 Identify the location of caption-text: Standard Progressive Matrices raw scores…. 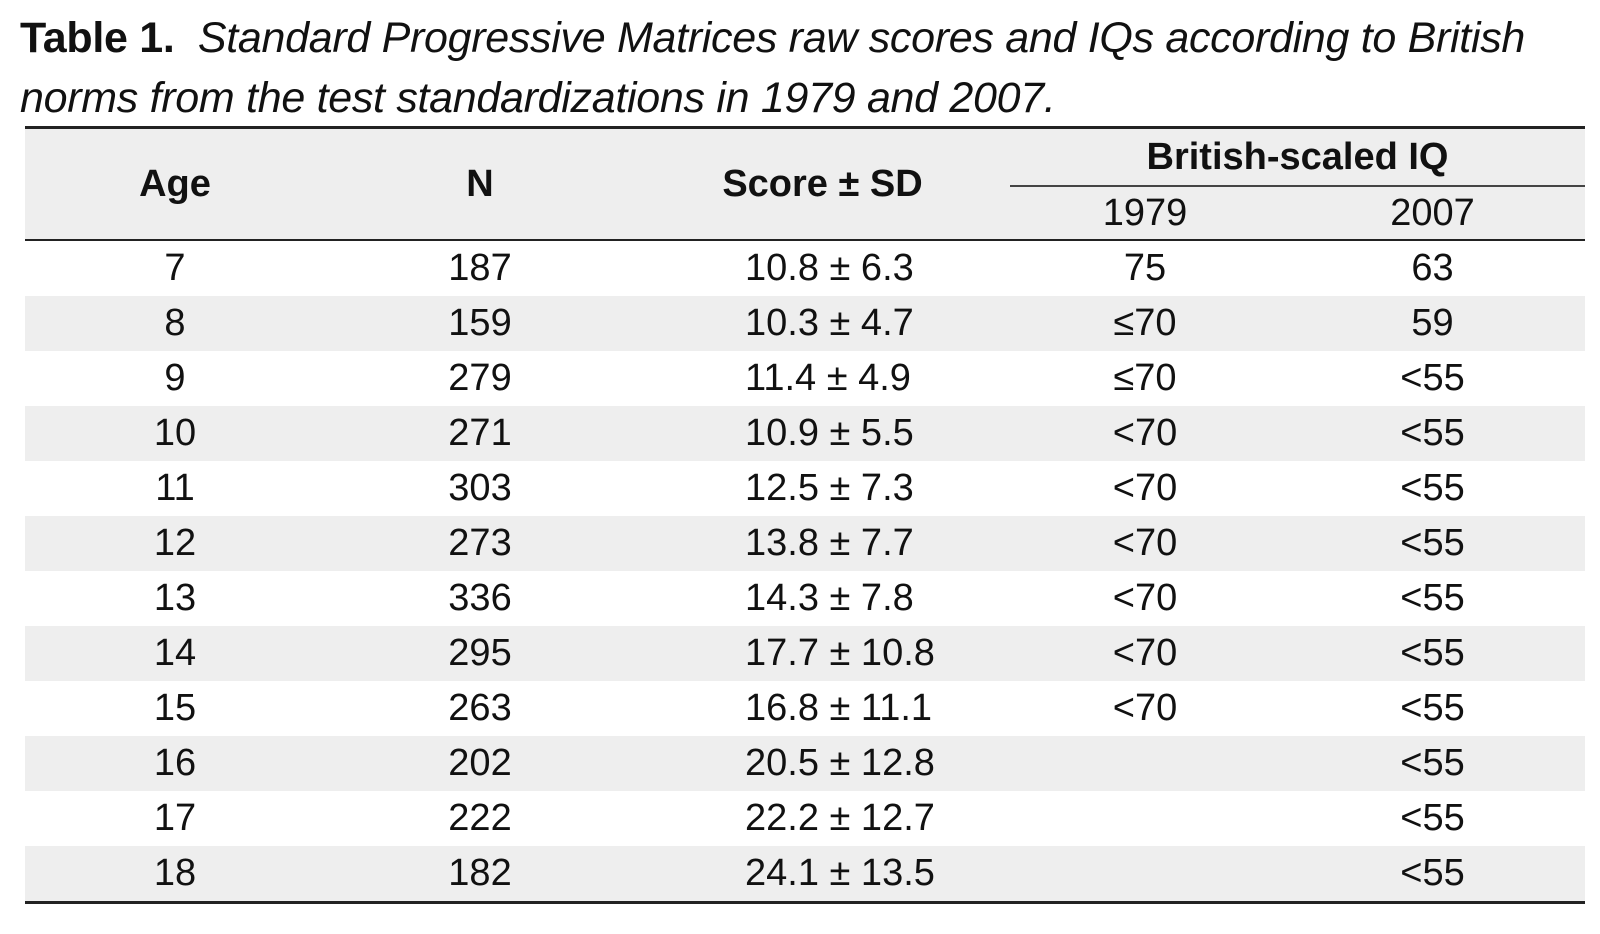
(773, 68).